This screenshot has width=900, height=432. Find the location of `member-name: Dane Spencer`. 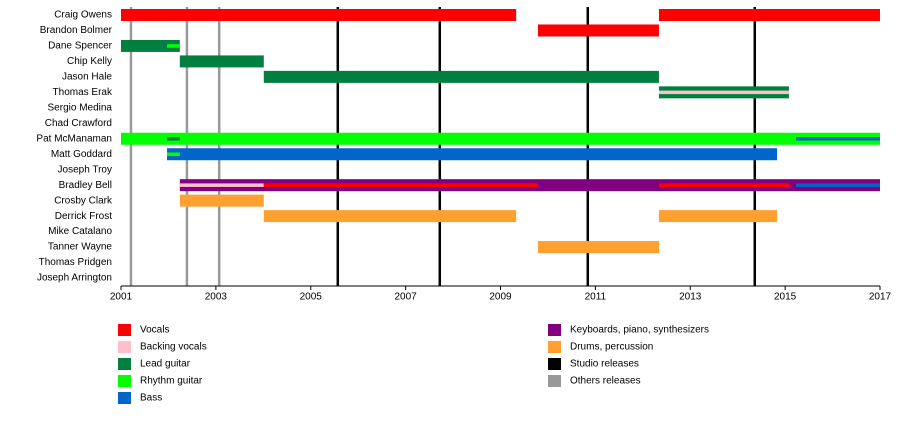

member-name: Dane Spencer is located at coordinates (80, 46).